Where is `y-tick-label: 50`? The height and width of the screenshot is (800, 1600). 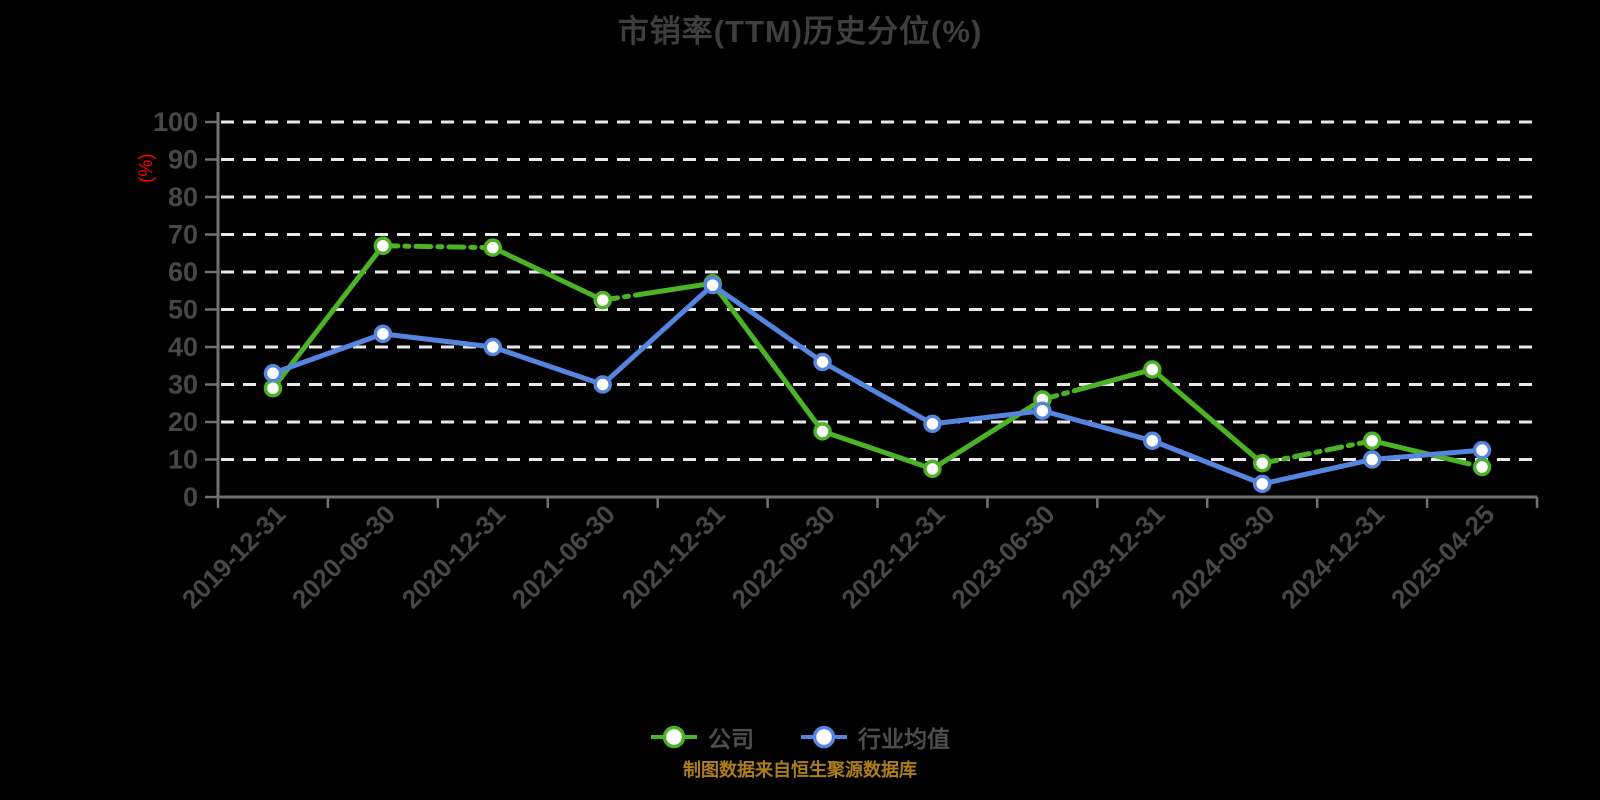 y-tick-label: 50 is located at coordinates (183, 310).